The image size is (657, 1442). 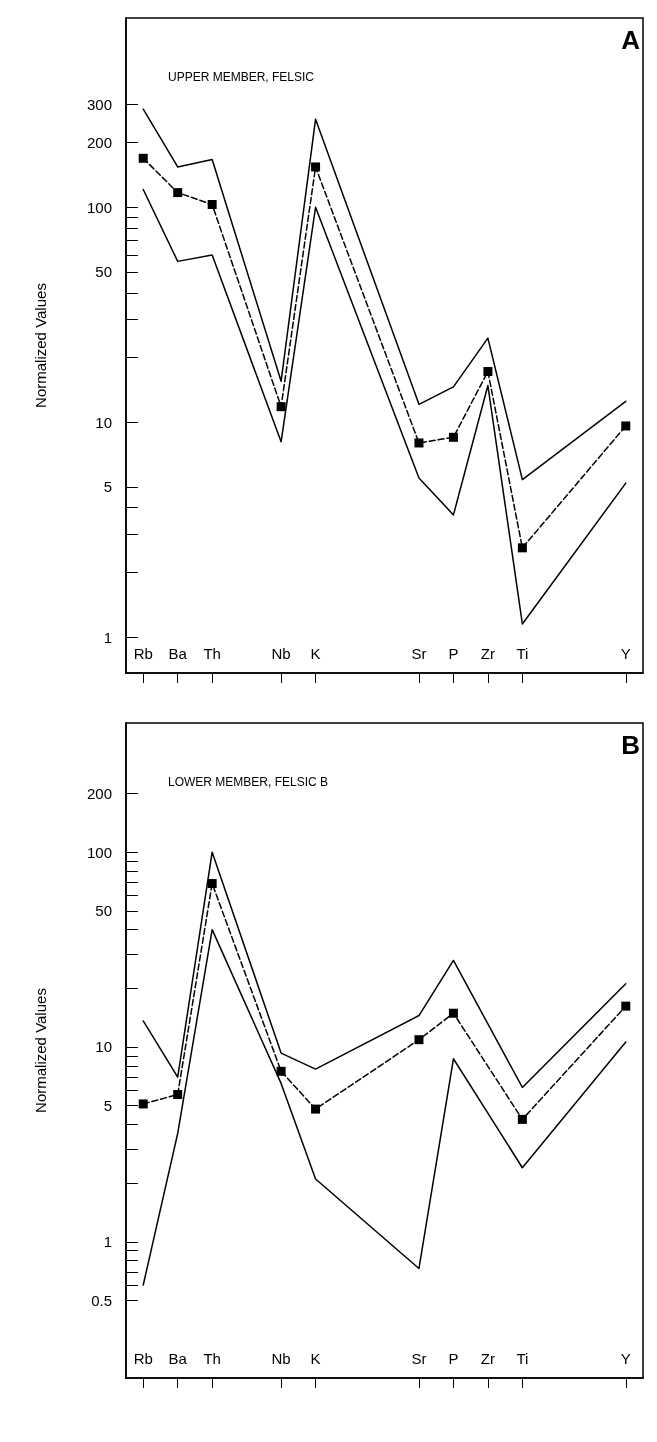 What do you see at coordinates (630, 745) in the screenshot?
I see `chart-title: B` at bounding box center [630, 745].